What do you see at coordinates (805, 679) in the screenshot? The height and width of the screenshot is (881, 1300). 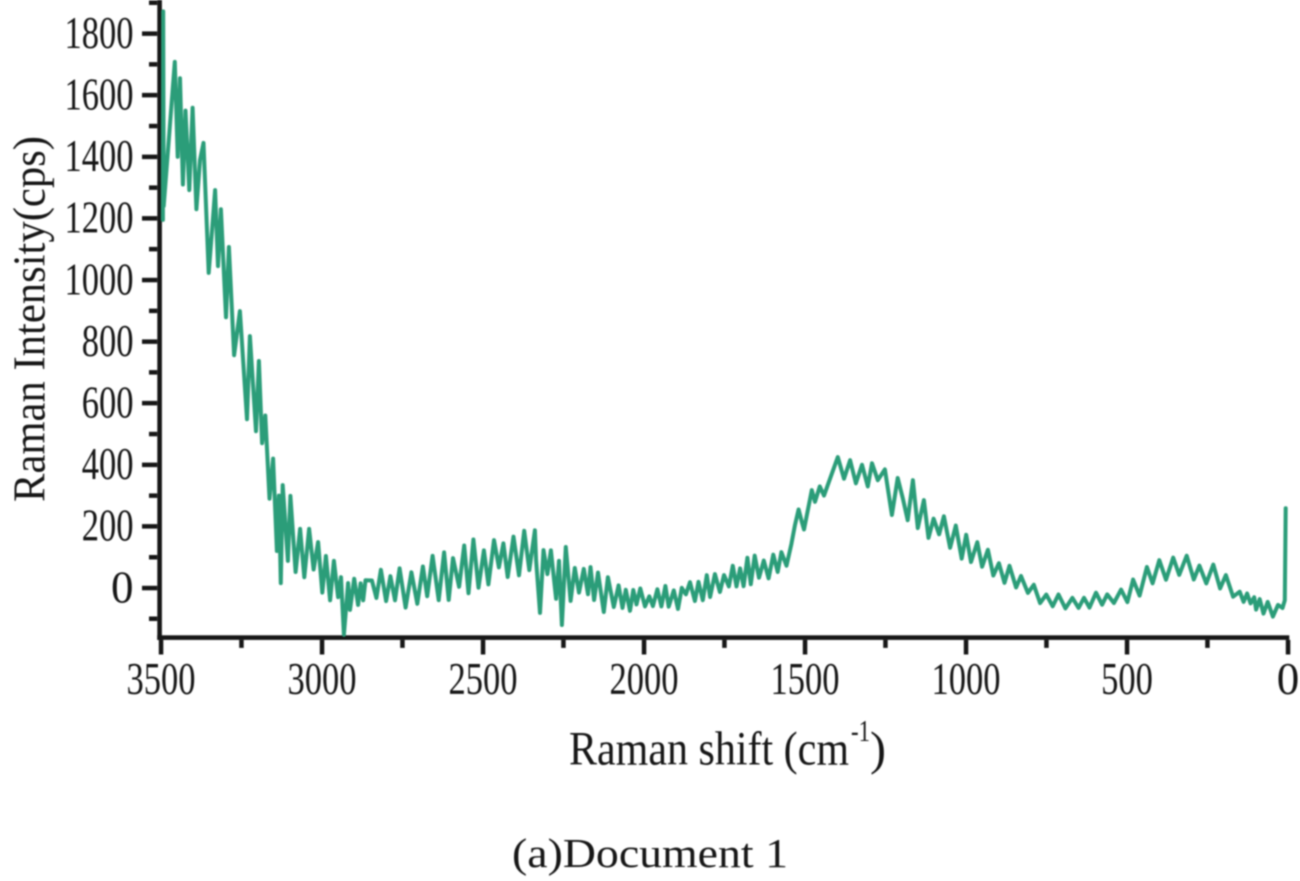 I see `svg-text: 1500` at bounding box center [805, 679].